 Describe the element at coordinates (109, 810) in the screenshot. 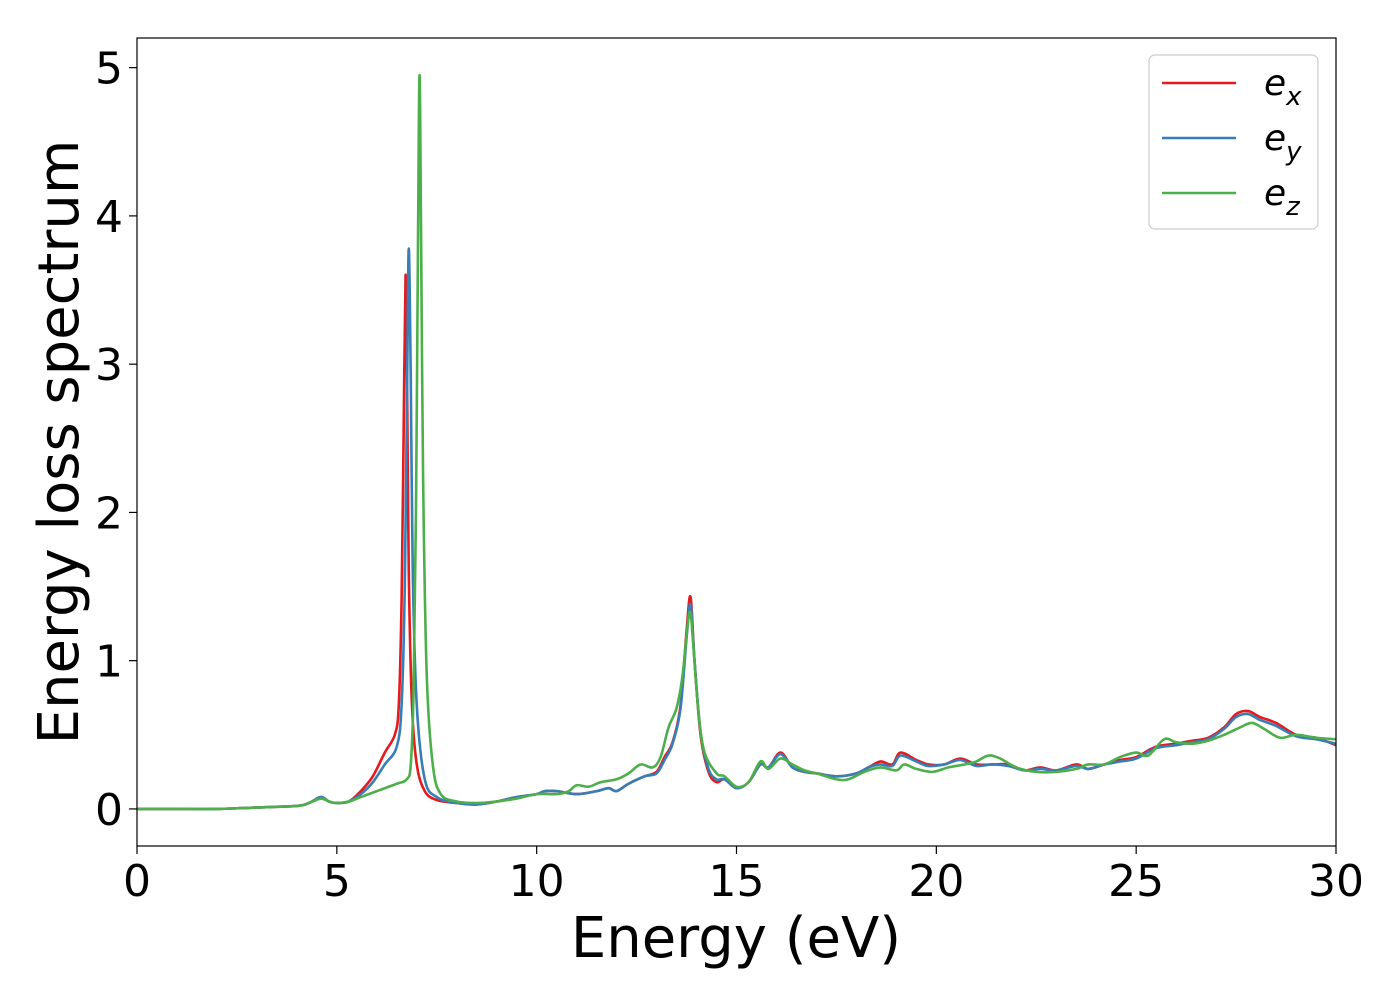

I see `y-tick-label: 0` at that location.